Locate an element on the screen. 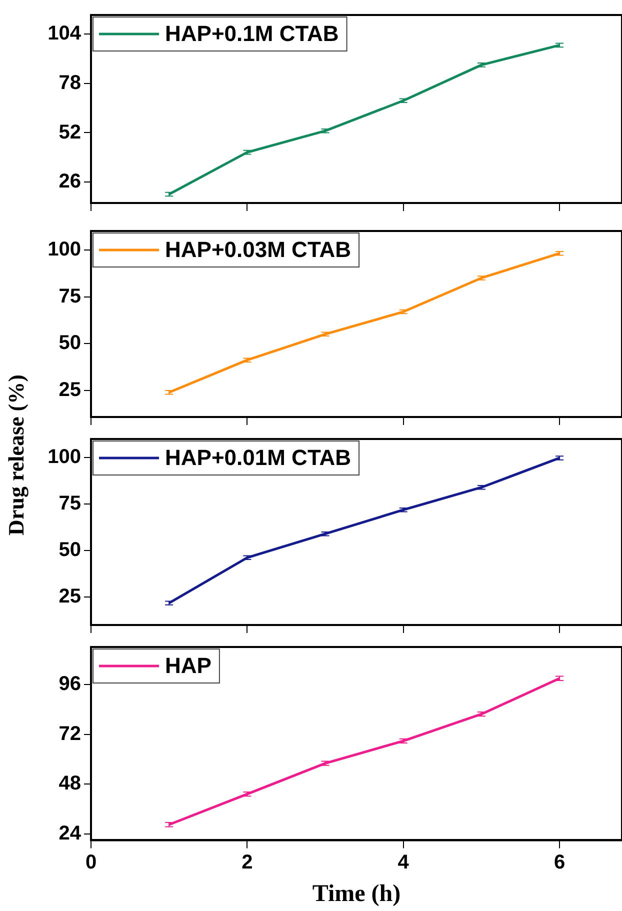 The image size is (622, 911). legend-label: HAP+0.01M CTAB is located at coordinates (258, 457).